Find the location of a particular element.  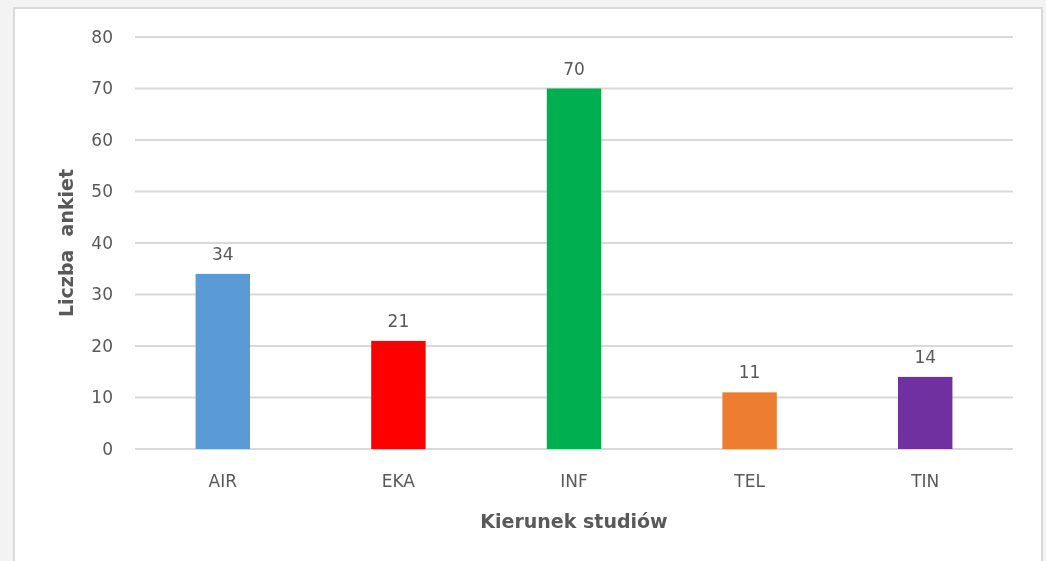

x-tick-label: EKA is located at coordinates (398, 481).